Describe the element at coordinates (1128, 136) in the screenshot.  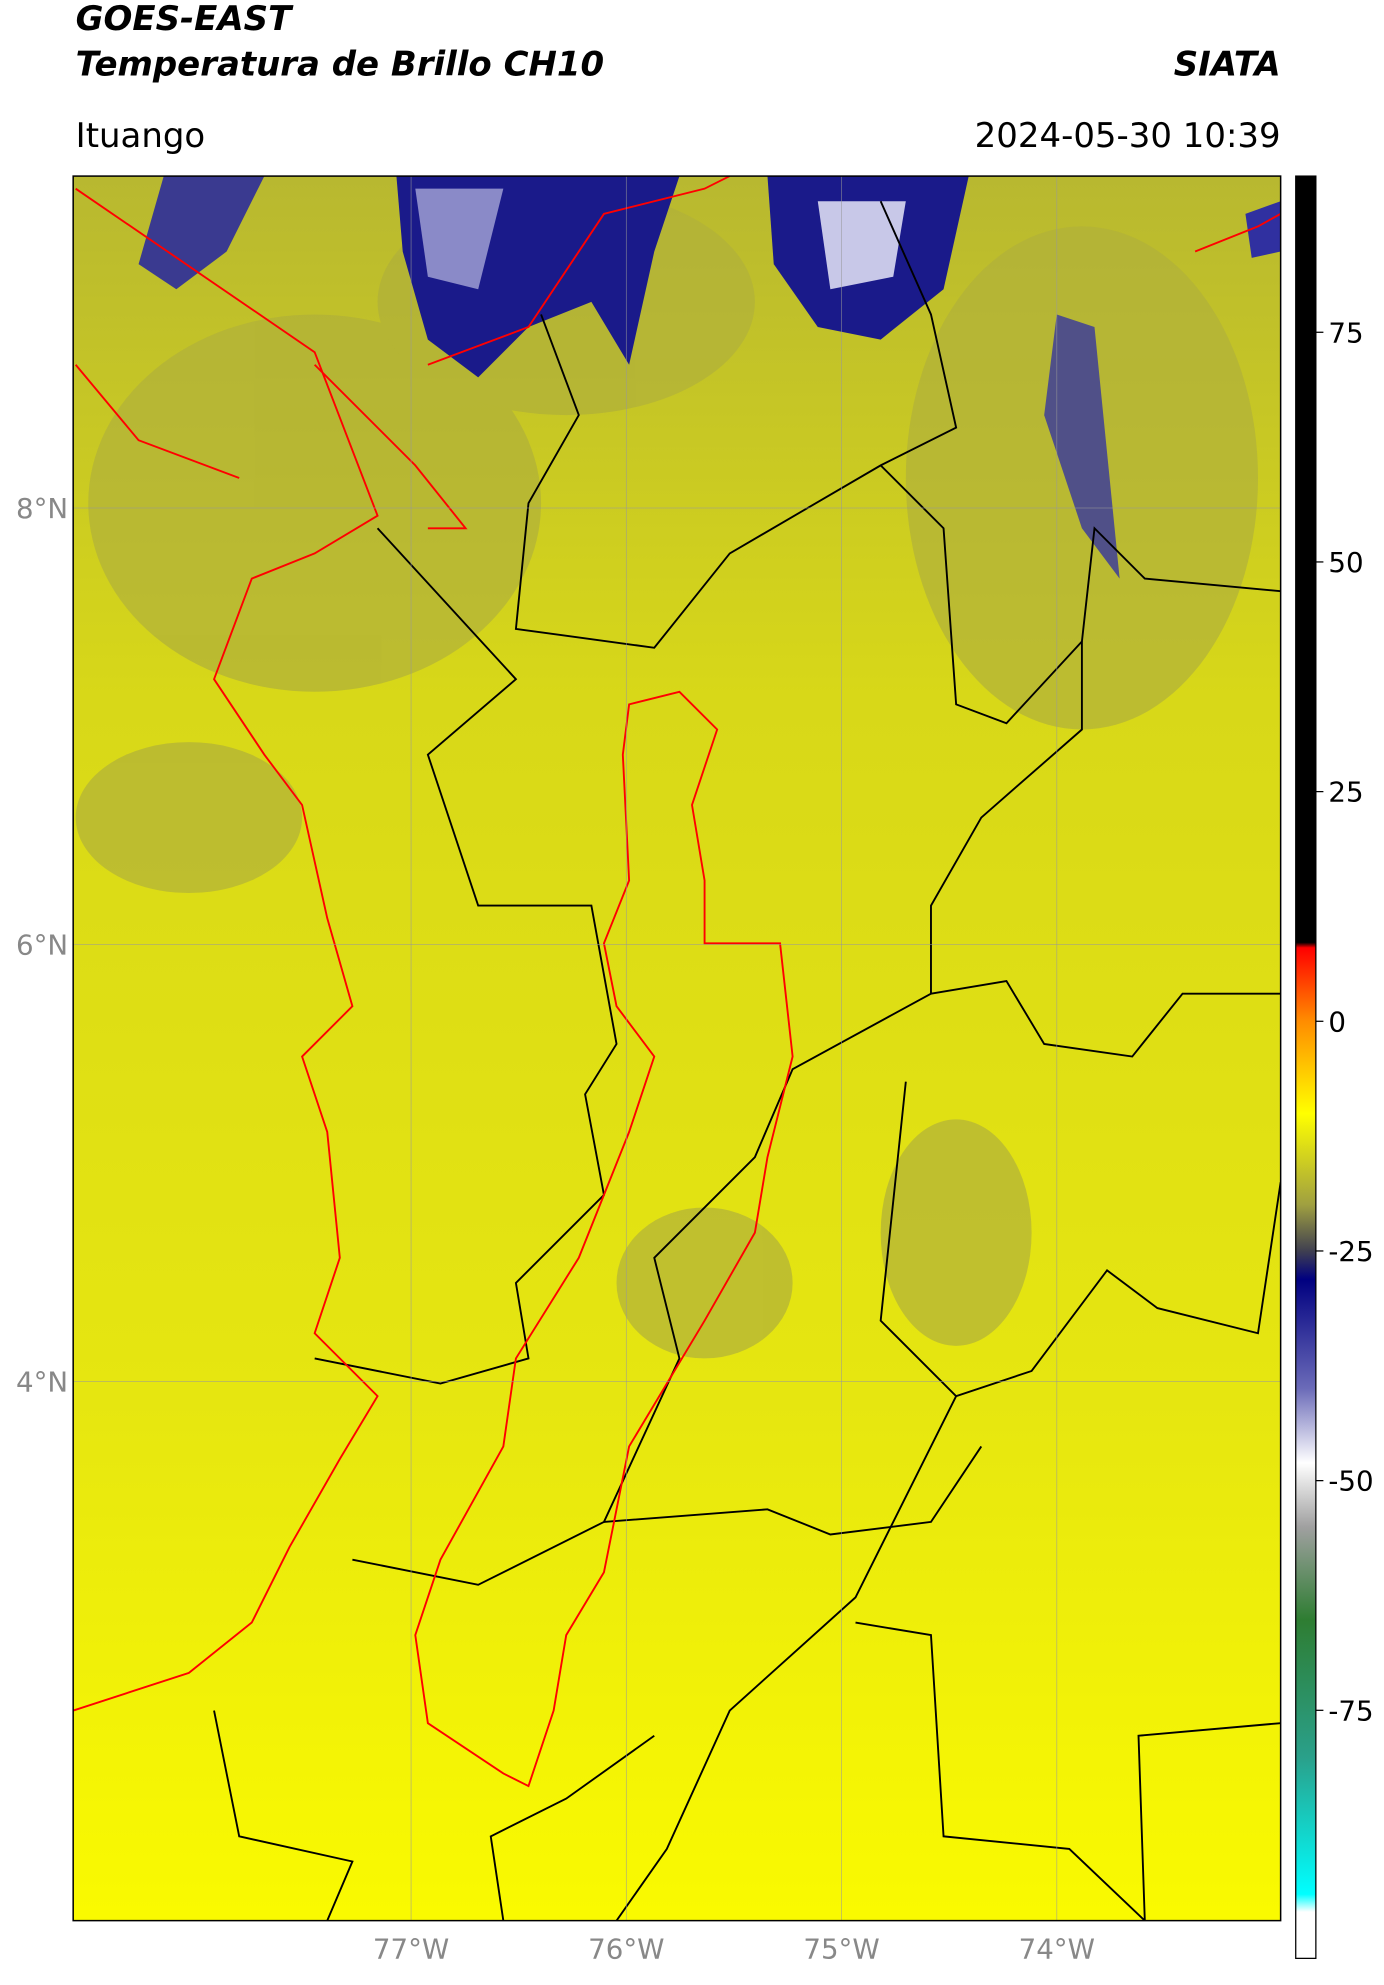
I see `datetime: 2024-05-30 10:39` at that location.